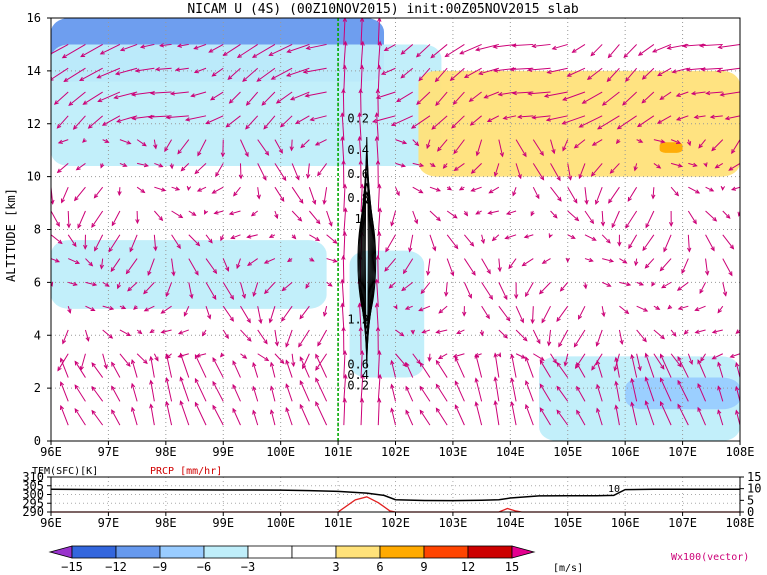 The width and height of the screenshot is (767, 575). What do you see at coordinates (358, 198) in the screenshot?
I see `contour-label: 0.8` at bounding box center [358, 198].